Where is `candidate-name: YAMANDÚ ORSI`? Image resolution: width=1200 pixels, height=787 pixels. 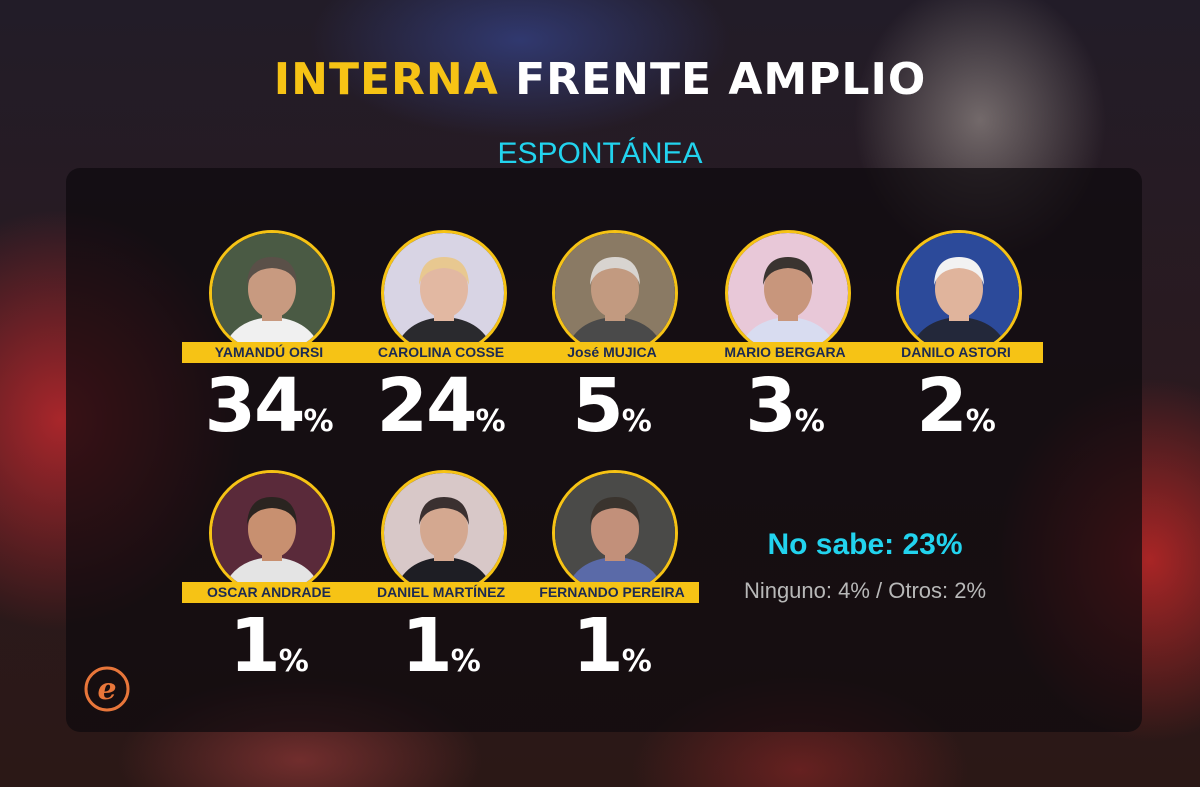
candidate-name: YAMANDÚ ORSI is located at coordinates (269, 352).